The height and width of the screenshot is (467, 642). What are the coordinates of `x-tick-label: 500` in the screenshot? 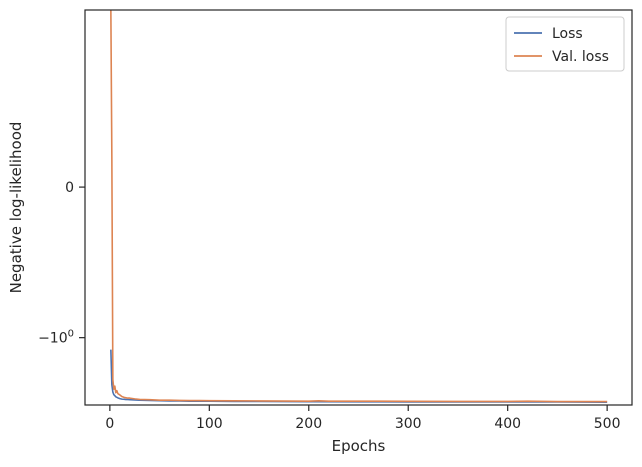 It's located at (607, 424).